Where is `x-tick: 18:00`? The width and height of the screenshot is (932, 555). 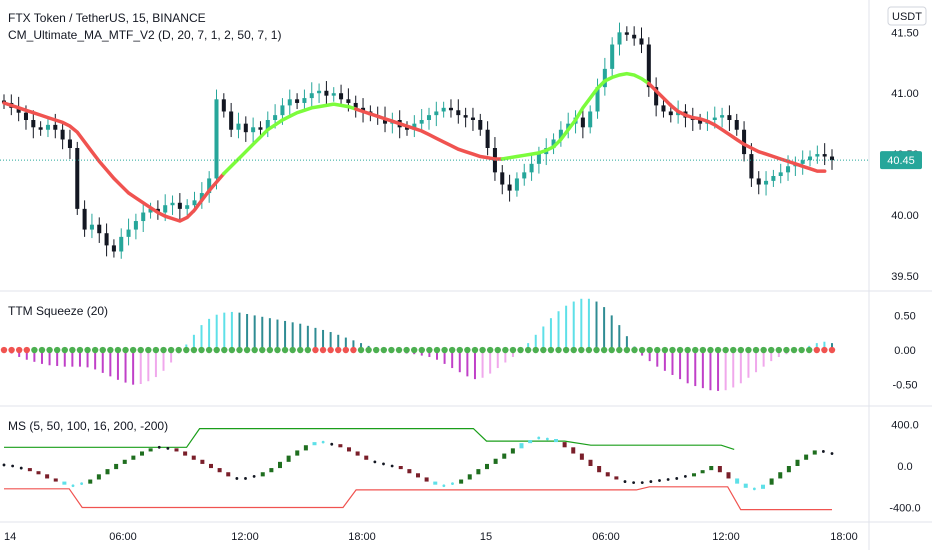 x-tick: 18:00 is located at coordinates (844, 537).